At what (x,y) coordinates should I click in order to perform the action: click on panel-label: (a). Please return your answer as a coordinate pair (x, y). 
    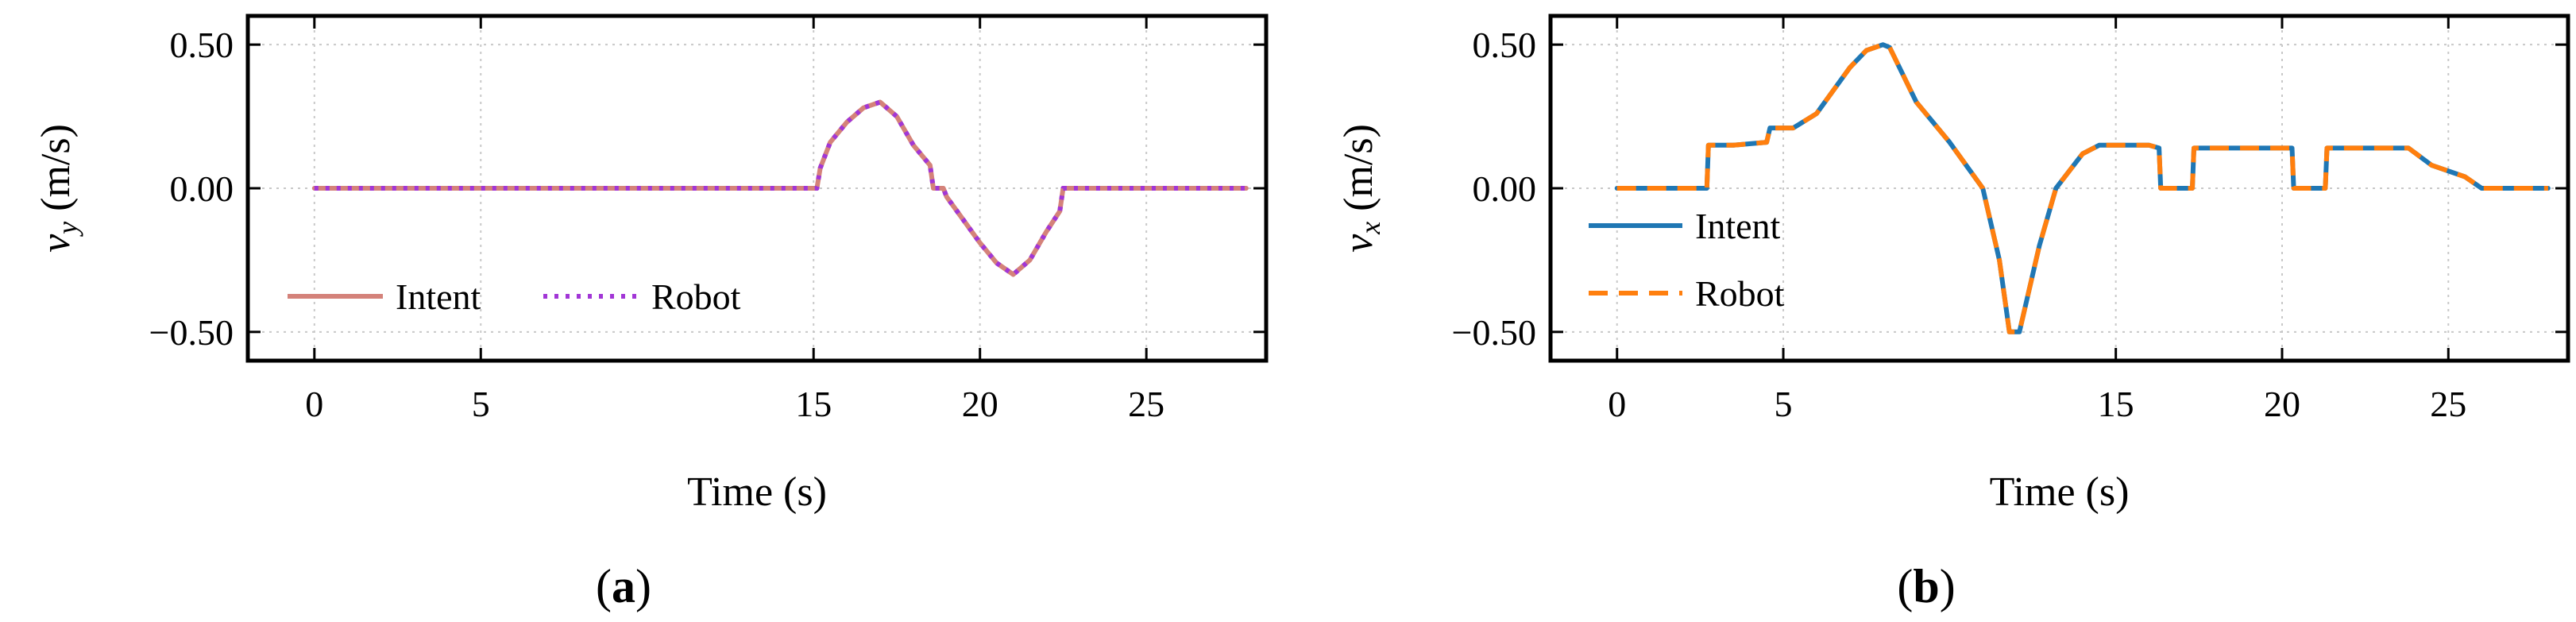
    Looking at the image, I should click on (623, 586).